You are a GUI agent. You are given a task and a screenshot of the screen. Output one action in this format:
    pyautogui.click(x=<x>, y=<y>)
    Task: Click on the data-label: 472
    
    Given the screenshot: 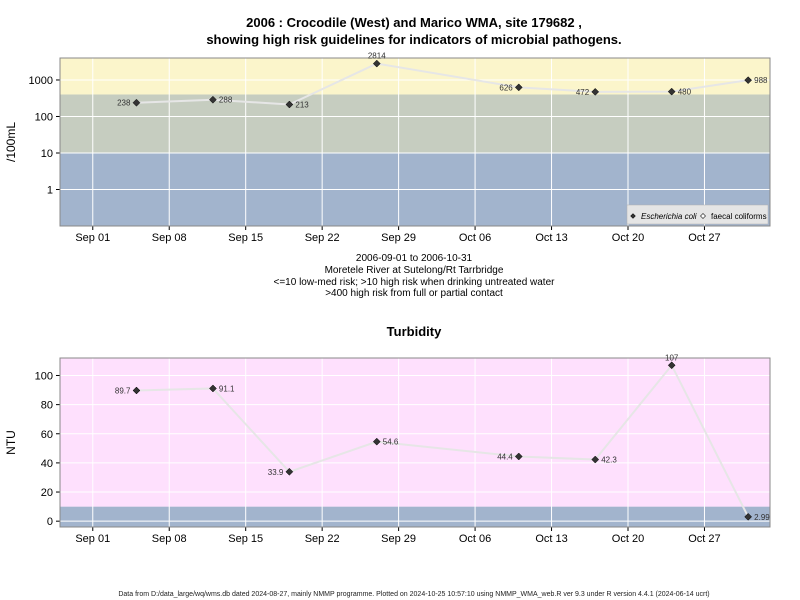 What is the action you would take?
    pyautogui.click(x=583, y=92)
    